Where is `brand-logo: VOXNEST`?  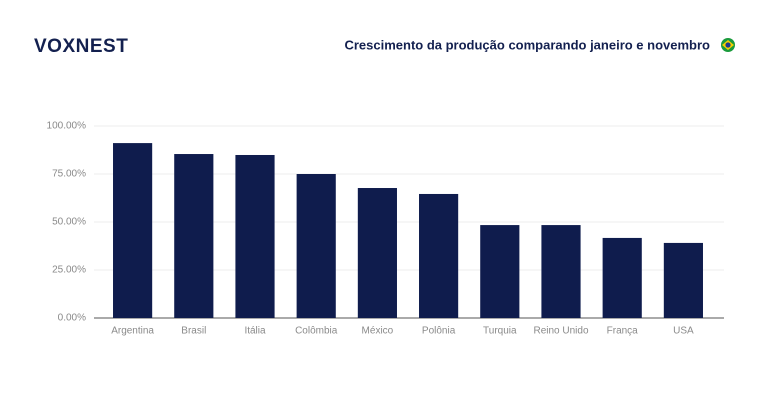
brand-logo: VOXNEST is located at coordinates (81, 46).